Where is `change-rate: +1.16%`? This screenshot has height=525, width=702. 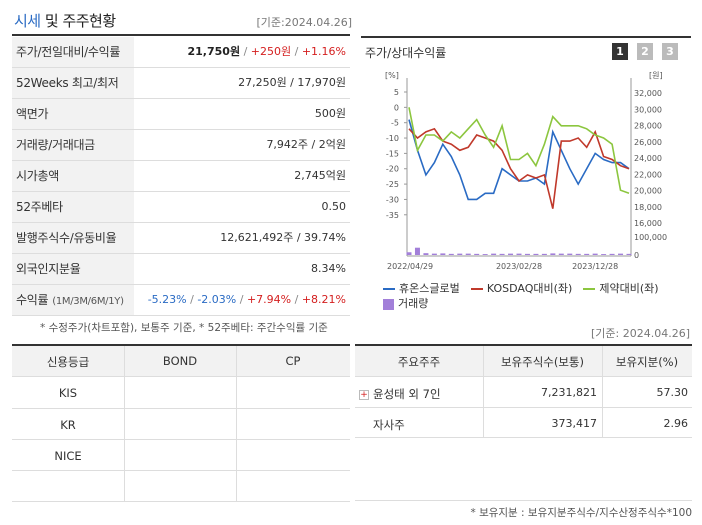
change-rate: +1.16% is located at coordinates (323, 51).